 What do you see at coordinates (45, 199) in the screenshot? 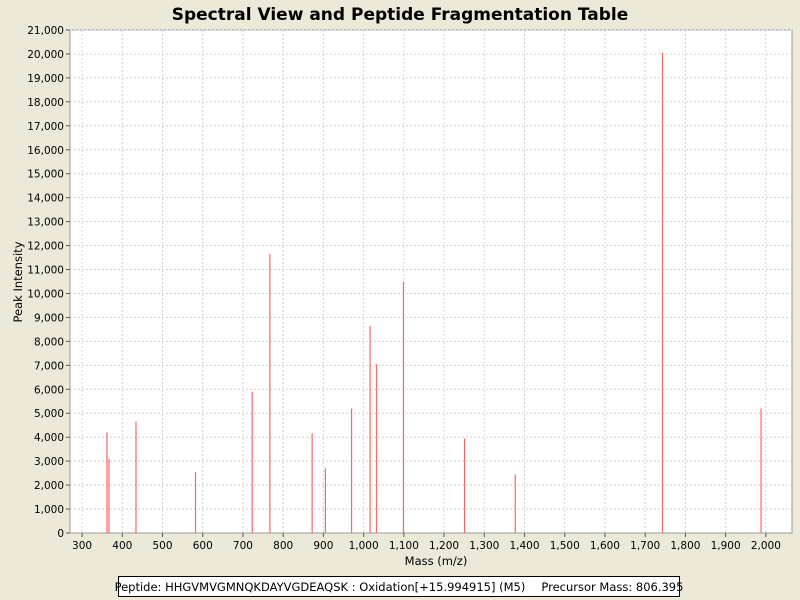
I see `y-tick-label: 14,000` at bounding box center [45, 199].